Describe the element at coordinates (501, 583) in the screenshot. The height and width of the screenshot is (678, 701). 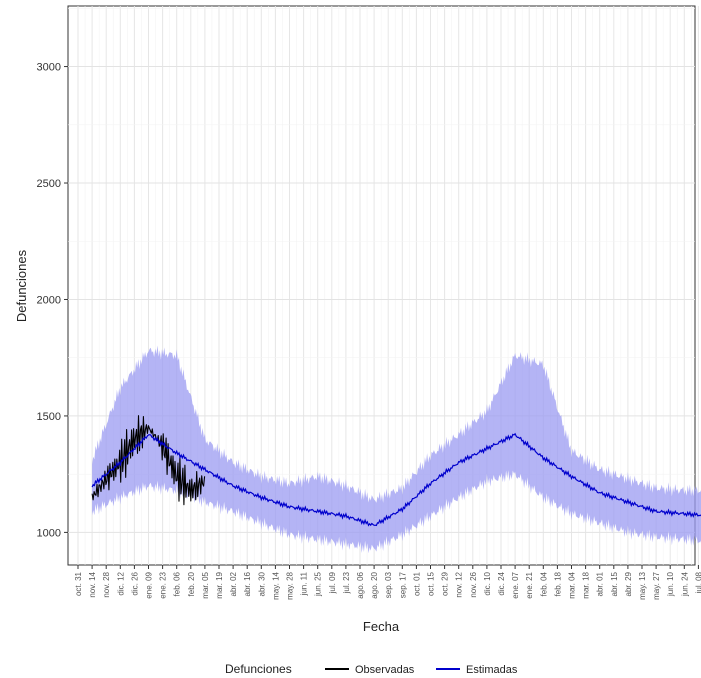
I see `x-tick-label: dic. 24` at that location.